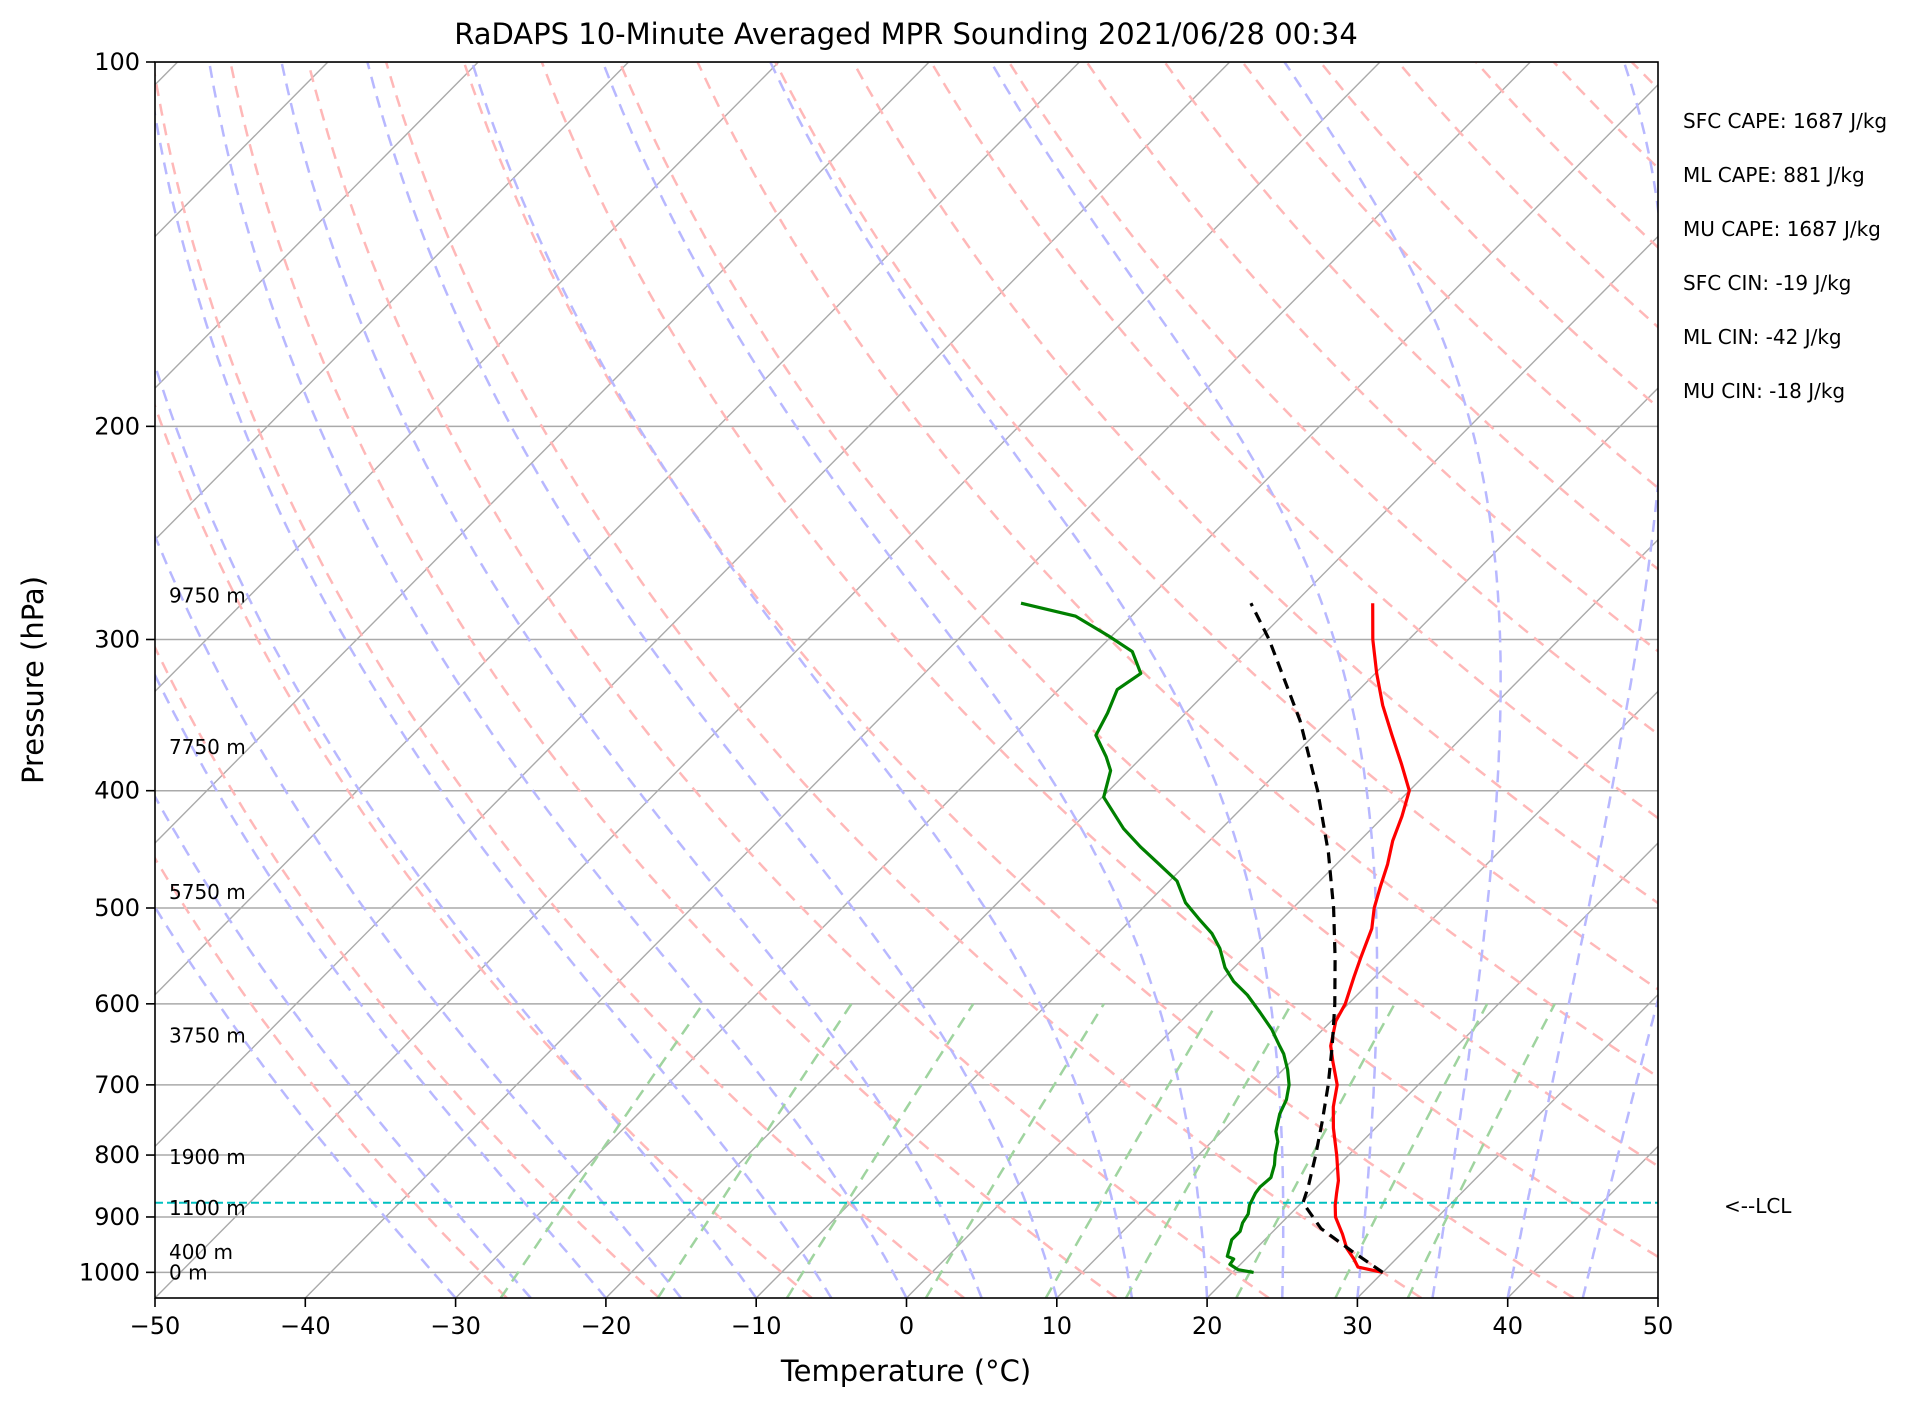  What do you see at coordinates (606, 1326) in the screenshot?
I see `x-tick-label: −20` at bounding box center [606, 1326].